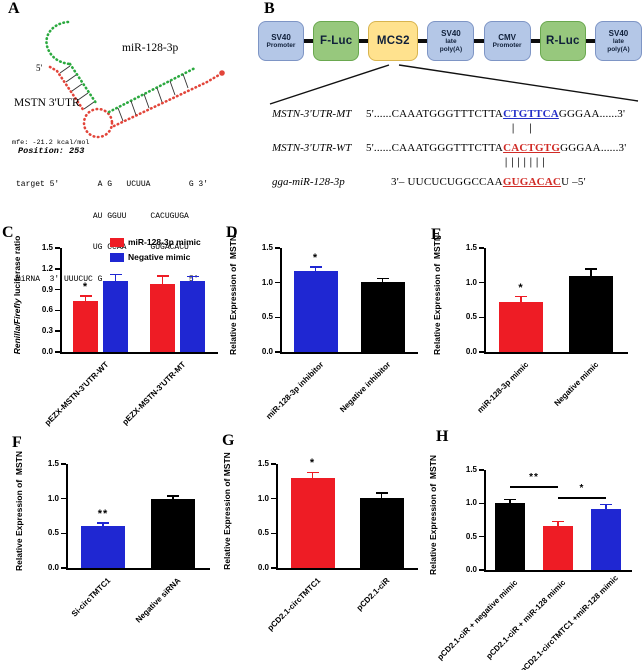 The width and height of the screenshot is (644, 670). What do you see at coordinates (153, 393) in the screenshot?
I see `x-category-label: pEZX-MSTN-3'UTR-MT` at bounding box center [153, 393].